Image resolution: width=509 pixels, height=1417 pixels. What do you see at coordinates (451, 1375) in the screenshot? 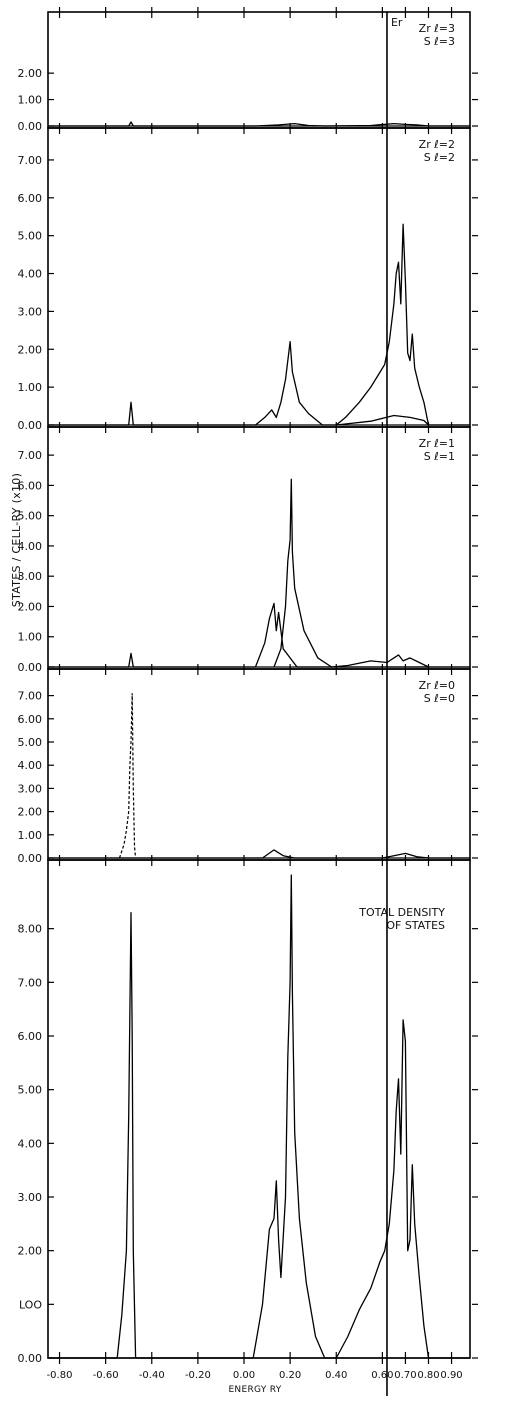
I see `x-tick-label: 0.90` at bounding box center [451, 1375].